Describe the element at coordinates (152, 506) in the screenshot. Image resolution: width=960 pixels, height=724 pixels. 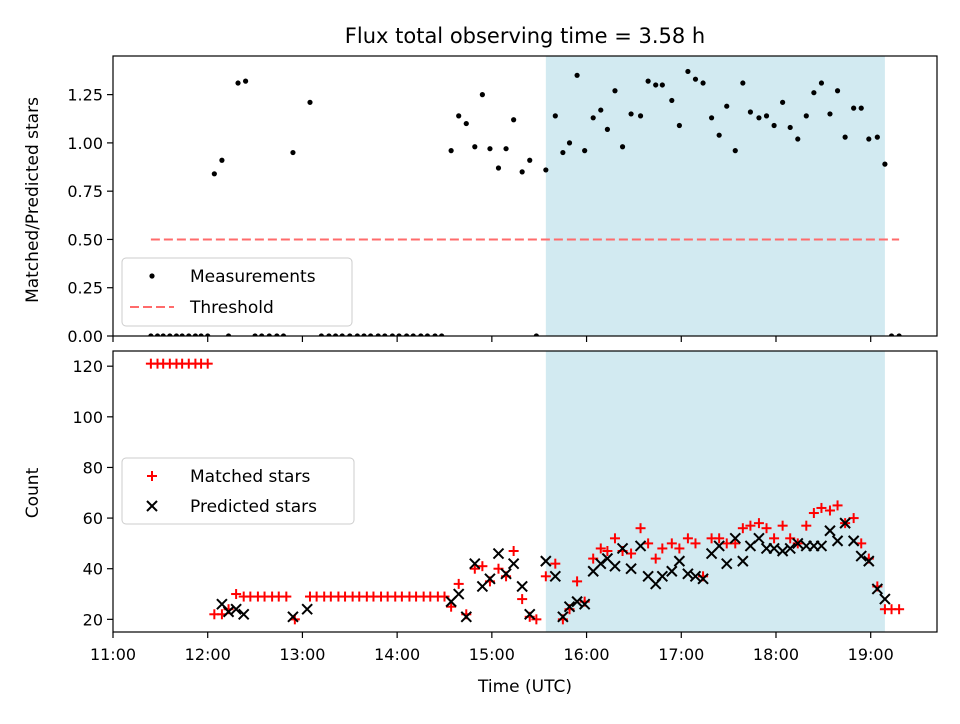
I see `legend-predicted-marker-b` at that location.